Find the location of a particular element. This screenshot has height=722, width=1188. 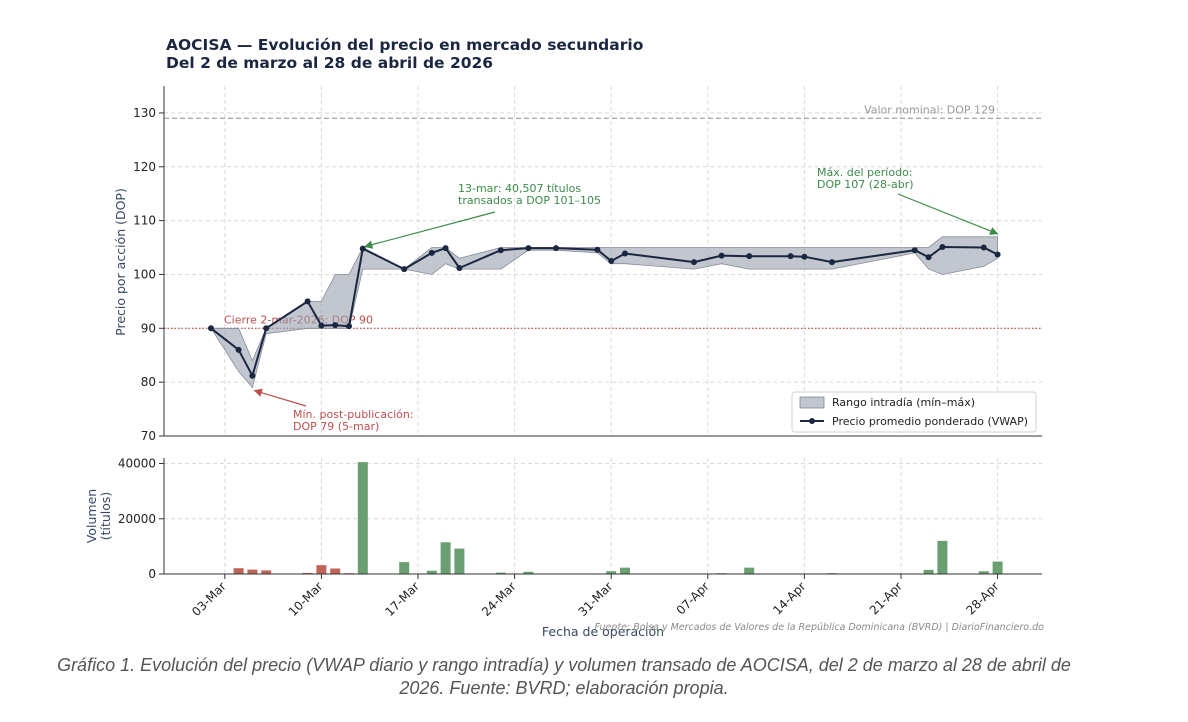

intraday-range-area is located at coordinates (604, 312).